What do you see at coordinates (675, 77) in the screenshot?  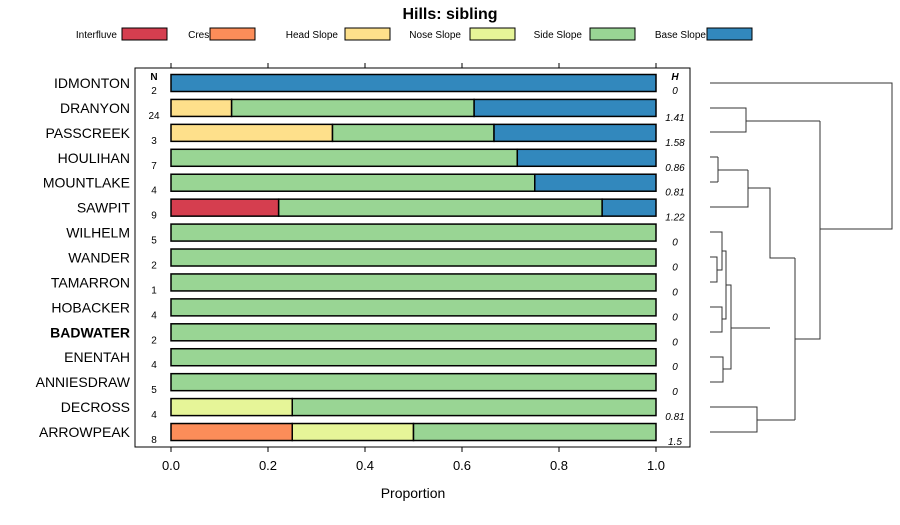 I see `h-header: H` at bounding box center [675, 77].